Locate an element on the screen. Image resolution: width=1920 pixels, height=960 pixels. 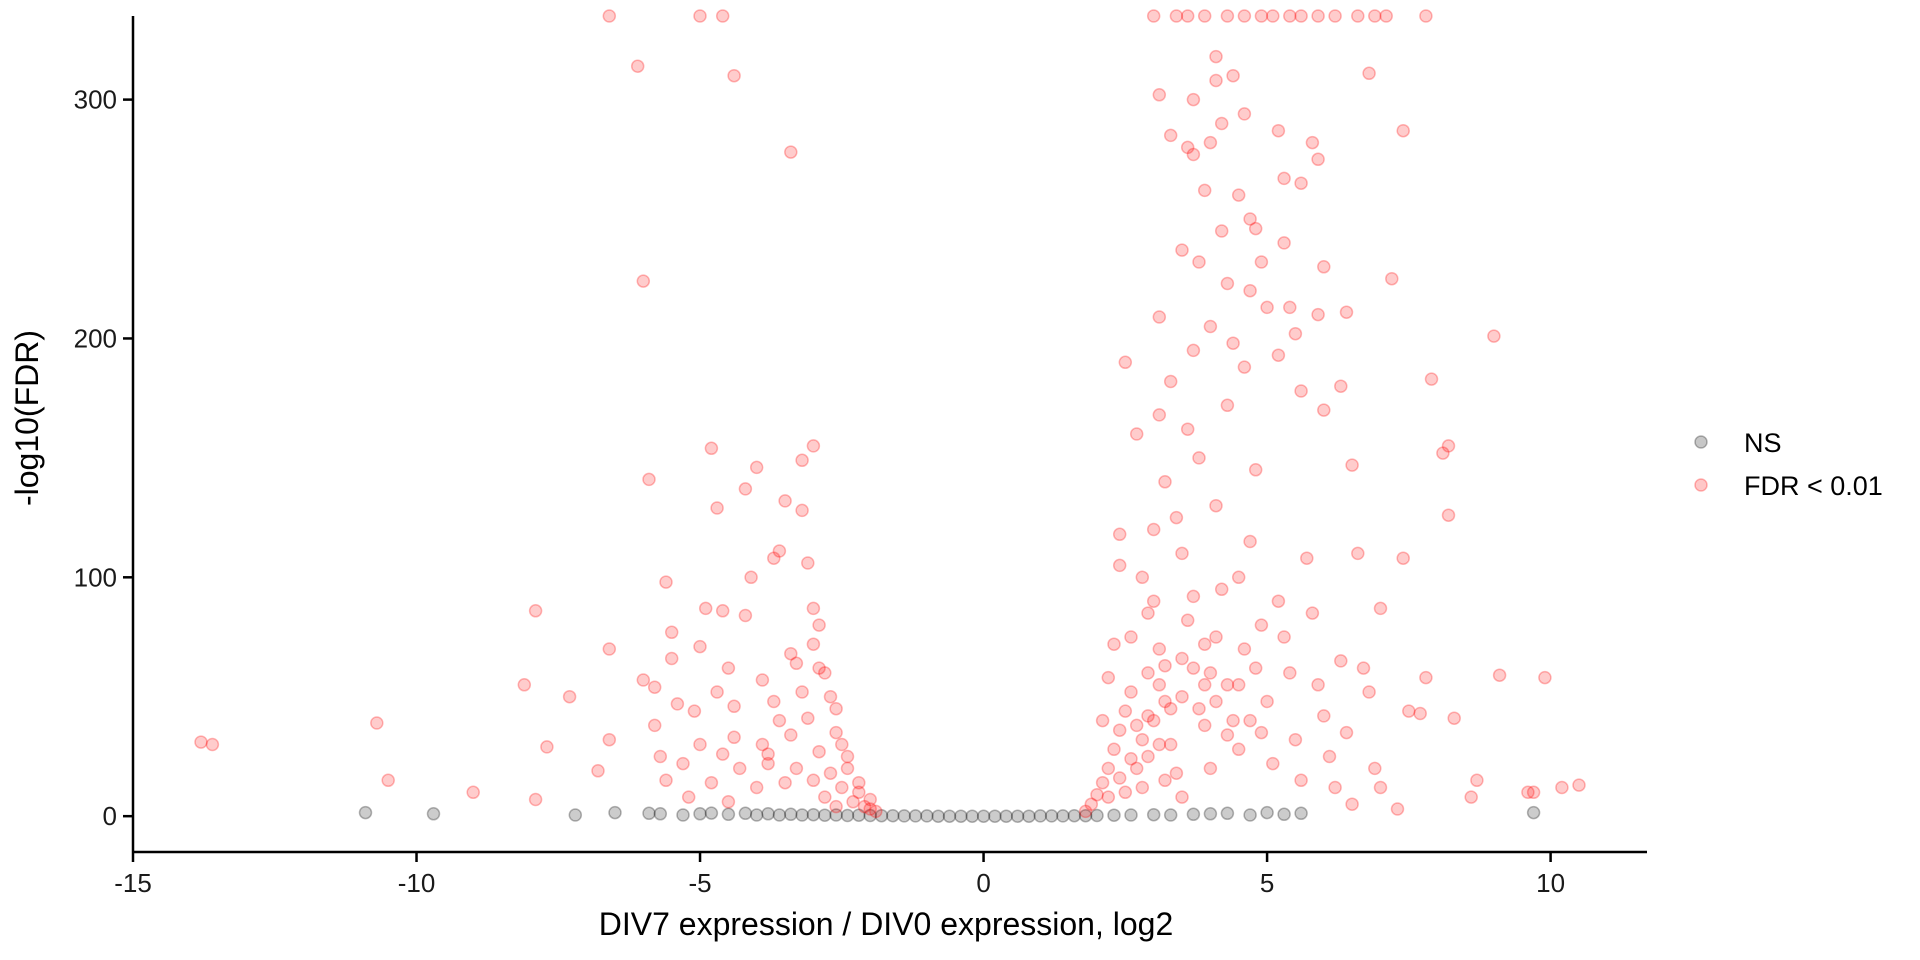
legend-label-ns: NS is located at coordinates (1763, 443).